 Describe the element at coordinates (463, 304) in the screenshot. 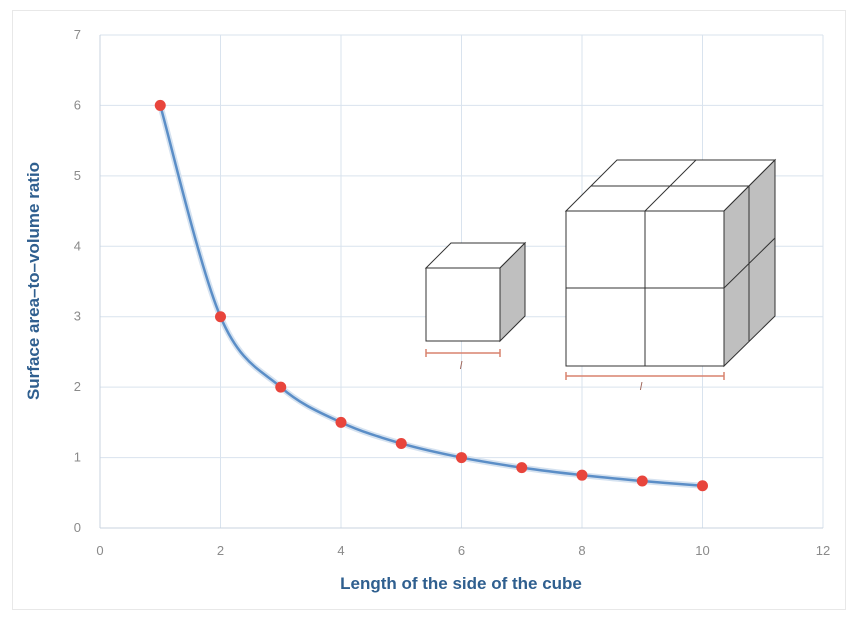

I see `small-cube-front` at that location.